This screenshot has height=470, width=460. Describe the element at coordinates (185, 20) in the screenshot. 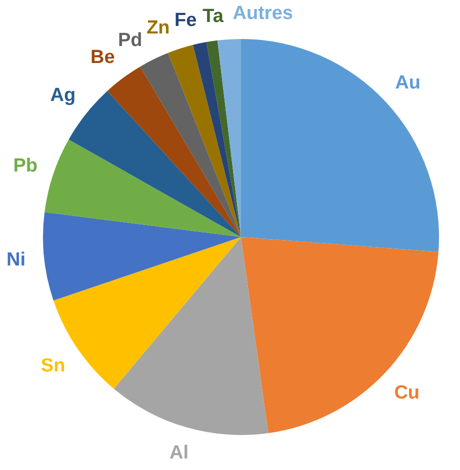

I see `slice-label: Fe` at that location.